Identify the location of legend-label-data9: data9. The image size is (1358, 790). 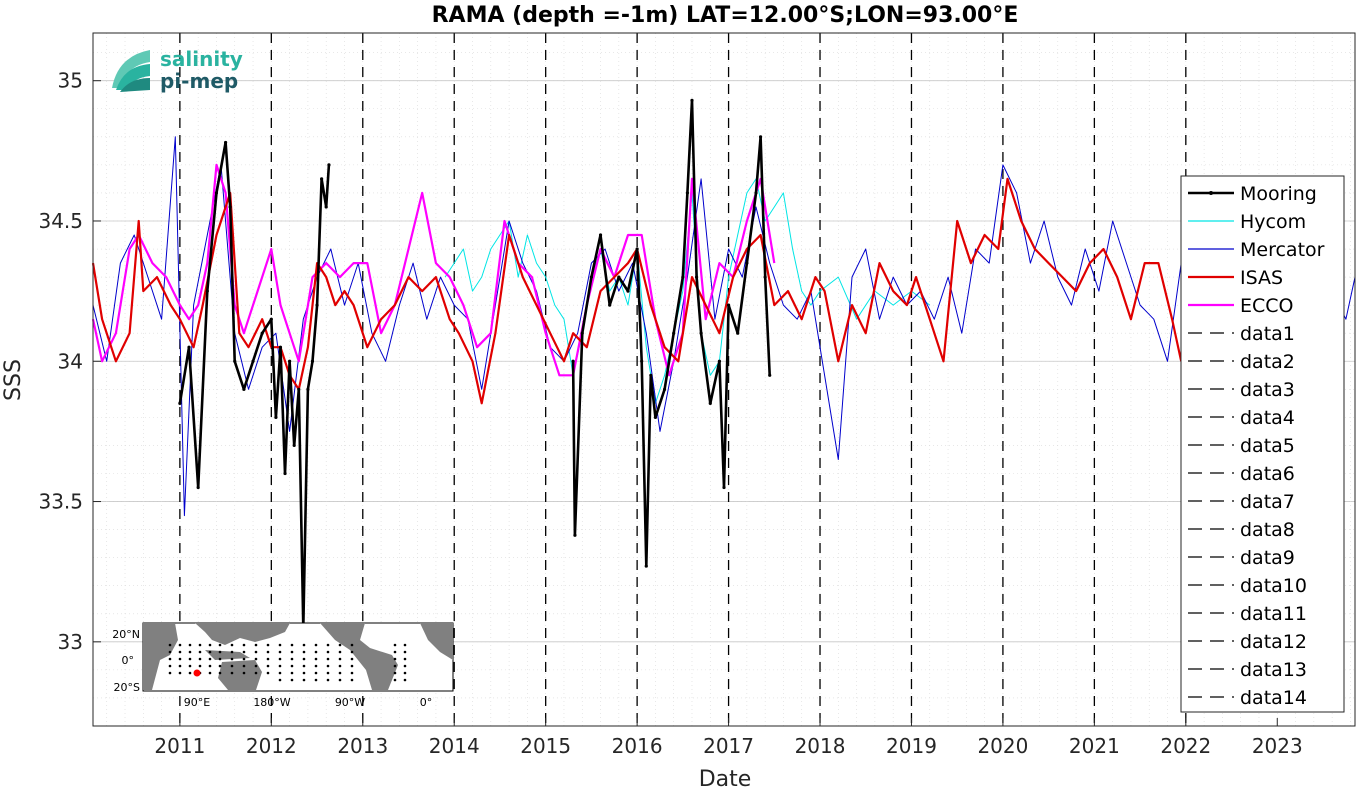
(1267, 558).